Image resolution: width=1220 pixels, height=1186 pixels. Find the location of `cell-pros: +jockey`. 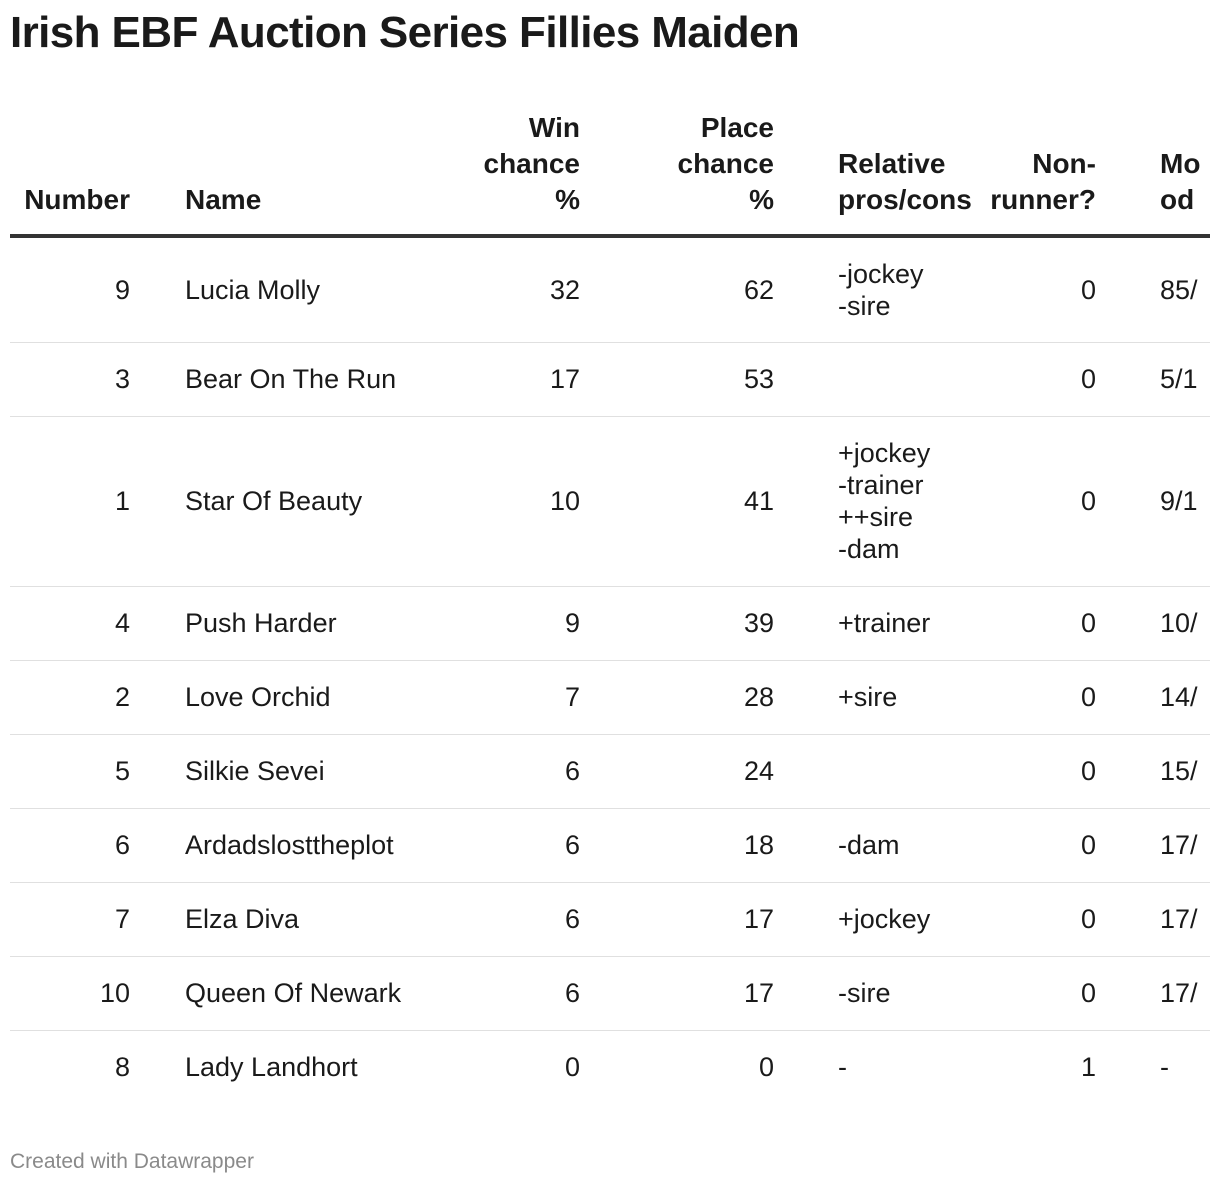

cell-pros: +jockey is located at coordinates (895, 919).